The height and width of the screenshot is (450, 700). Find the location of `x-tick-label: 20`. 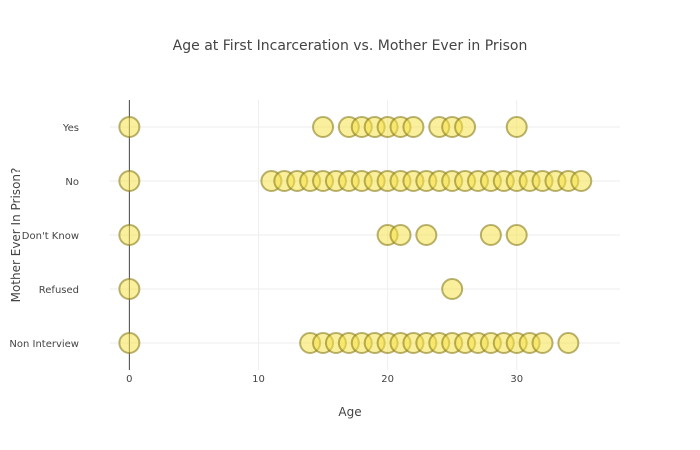

x-tick-label: 20 is located at coordinates (387, 379).